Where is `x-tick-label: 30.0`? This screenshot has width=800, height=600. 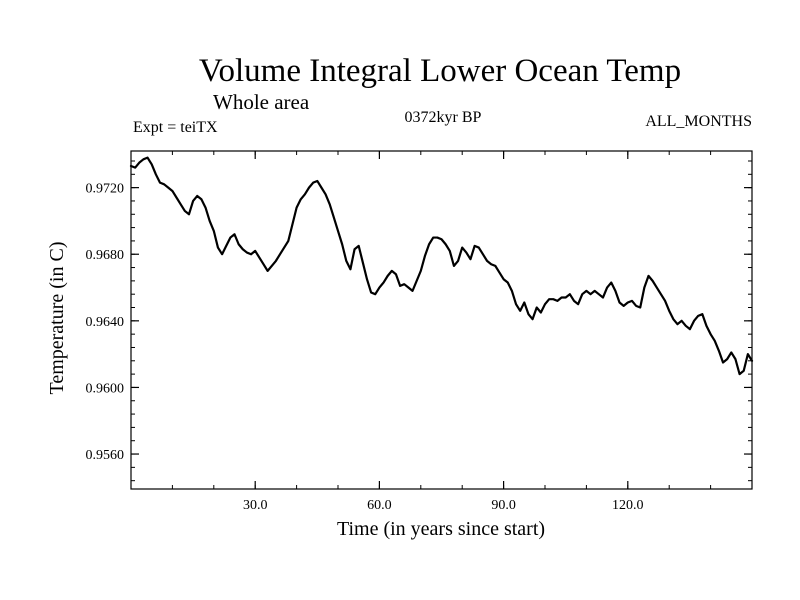 x-tick-label: 30.0 is located at coordinates (255, 505).